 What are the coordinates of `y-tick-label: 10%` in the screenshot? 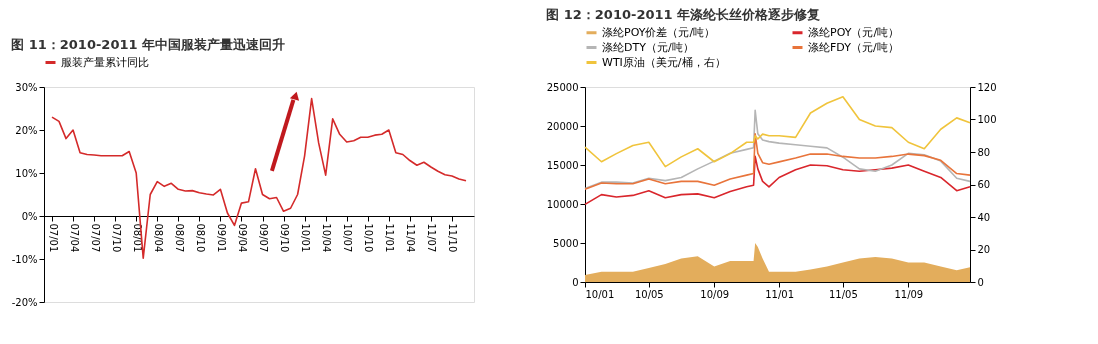 It's located at (26, 173).